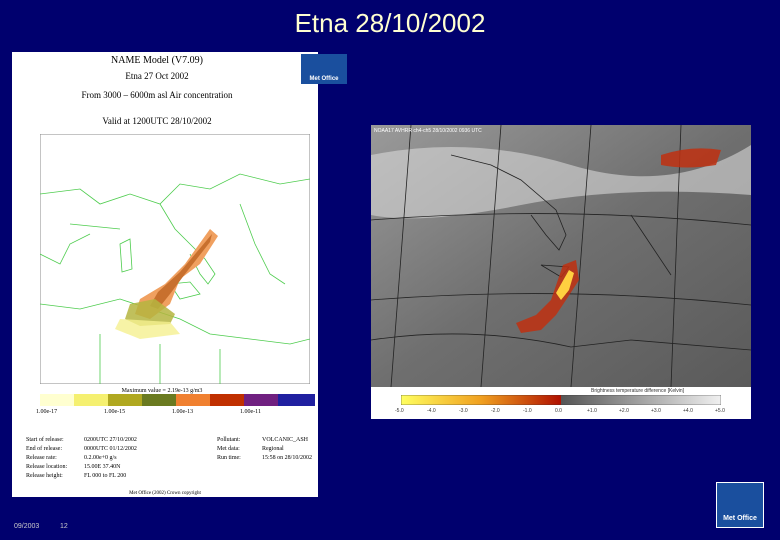 This screenshot has height=540, width=780. What do you see at coordinates (527, 411) in the screenshot?
I see `scale-label: -1.0` at bounding box center [527, 411].